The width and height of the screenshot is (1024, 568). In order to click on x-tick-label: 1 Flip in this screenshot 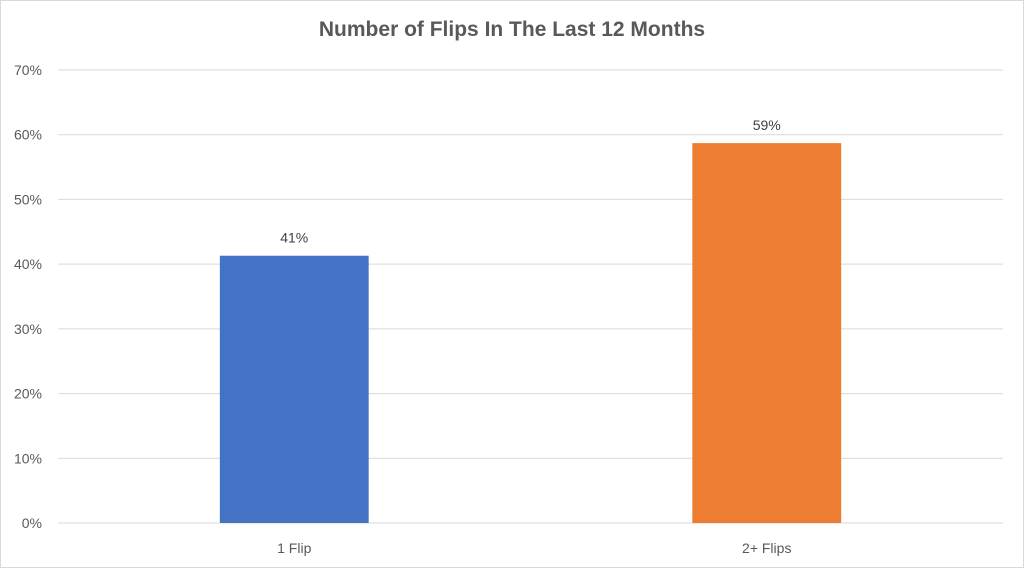, I will do `click(294, 548)`.